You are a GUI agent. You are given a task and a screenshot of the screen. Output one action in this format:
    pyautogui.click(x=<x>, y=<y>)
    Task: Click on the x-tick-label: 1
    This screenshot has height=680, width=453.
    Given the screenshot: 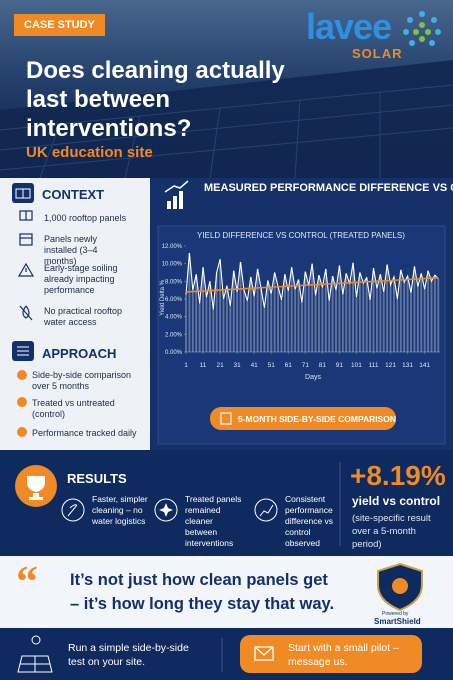 What is the action you would take?
    pyautogui.click(x=186, y=365)
    